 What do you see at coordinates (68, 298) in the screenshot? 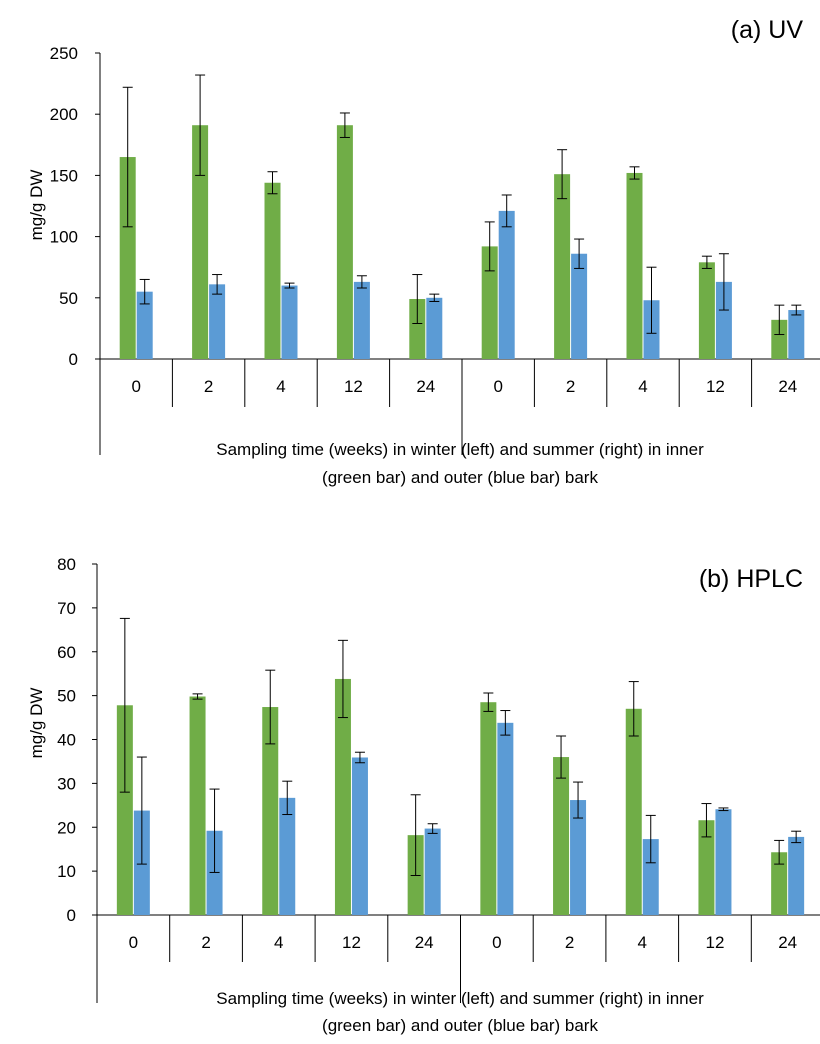
I see `y-tick-label: 50` at bounding box center [68, 298].